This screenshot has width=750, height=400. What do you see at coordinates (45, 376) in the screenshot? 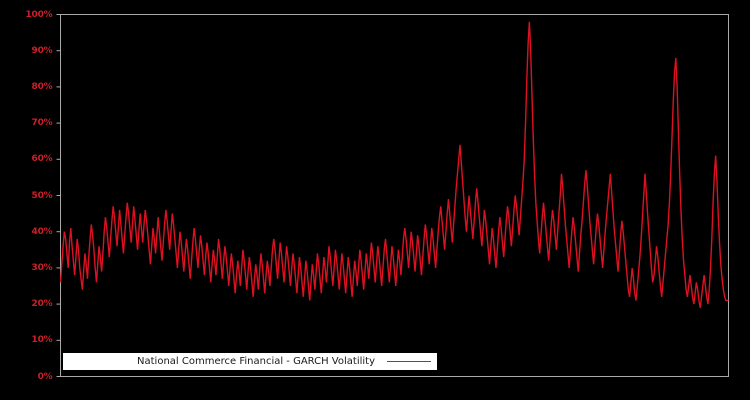
I see `y-tick-label: 0%` at bounding box center [45, 376].